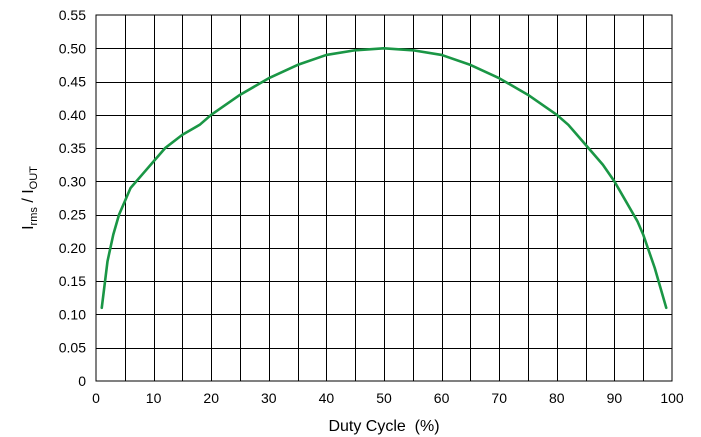  What do you see at coordinates (154, 398) in the screenshot?
I see `x-tick-label: 10` at bounding box center [154, 398].